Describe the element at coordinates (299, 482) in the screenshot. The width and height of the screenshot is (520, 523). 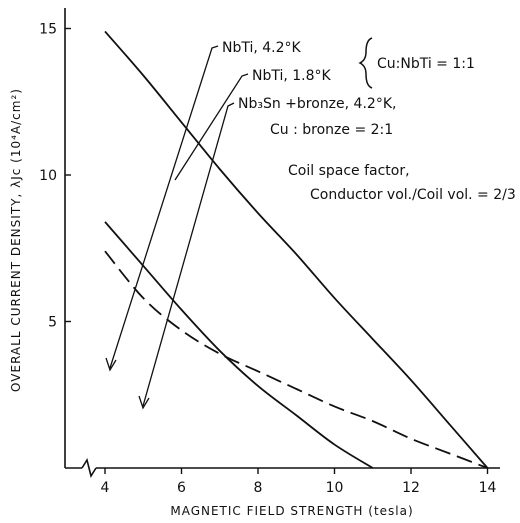
I see `x-ticks: 4 6 8 10 12 14` at that location.